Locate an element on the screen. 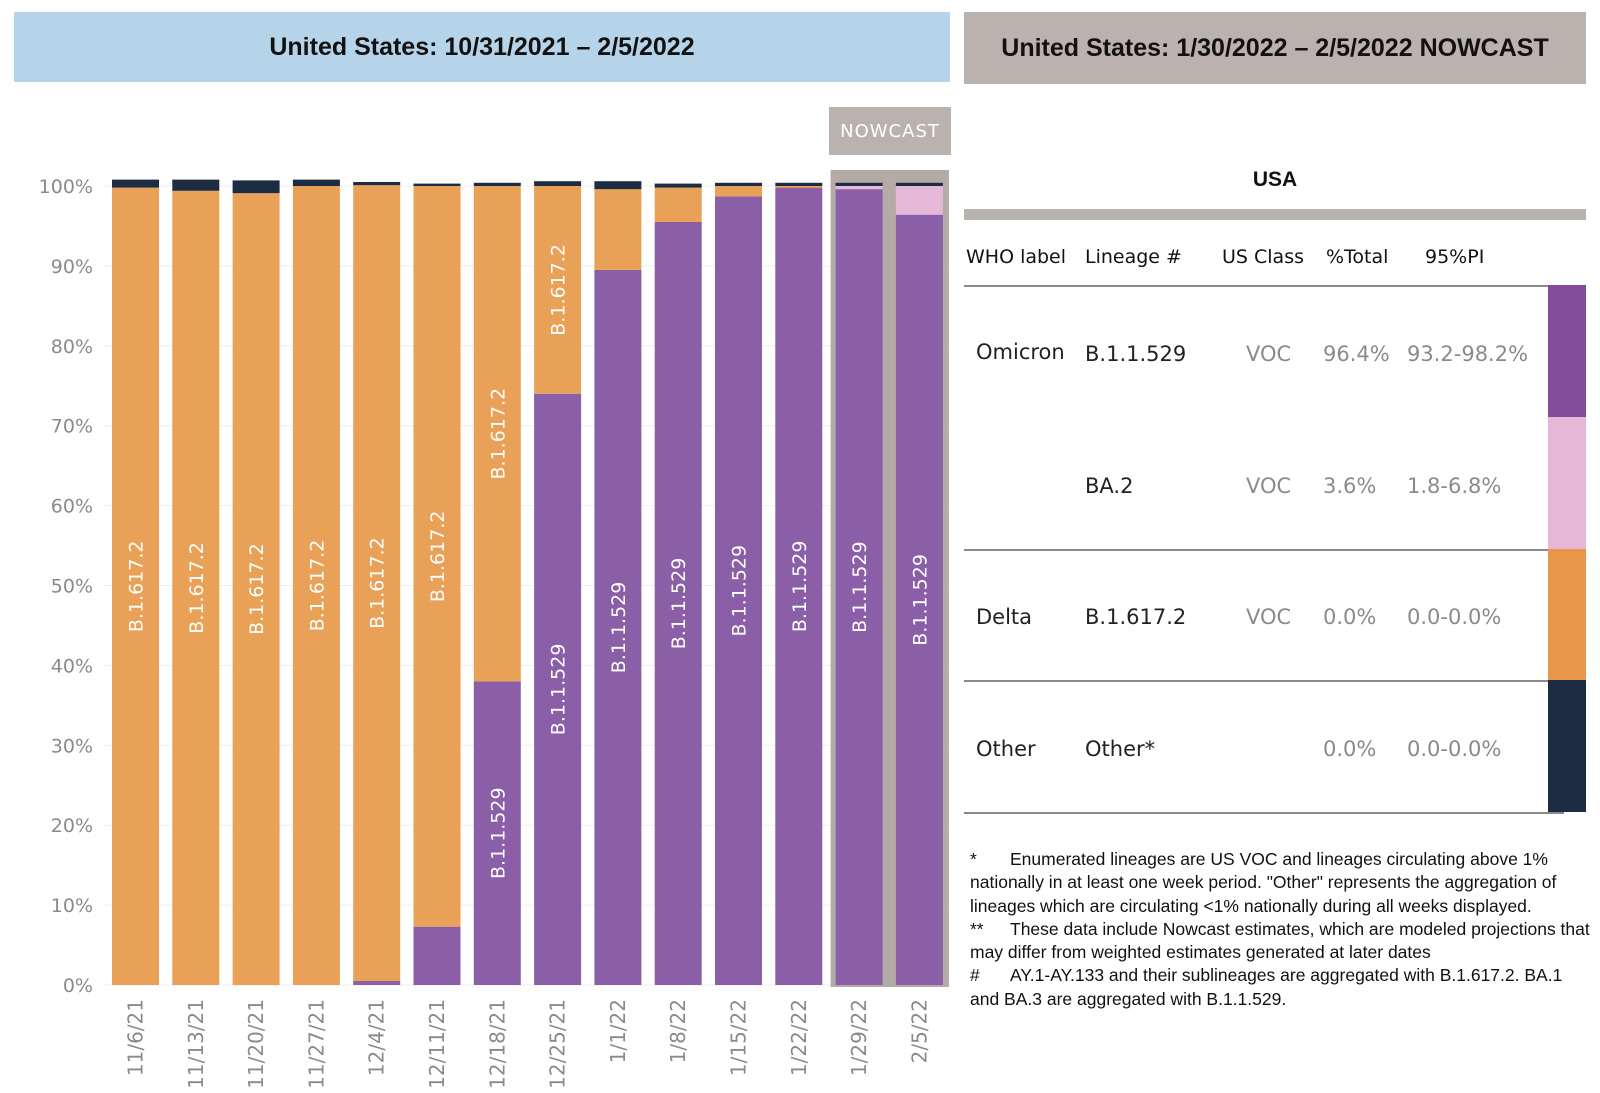 The image size is (1600, 1093). nowcast-label: NOWCAST is located at coordinates (890, 131).